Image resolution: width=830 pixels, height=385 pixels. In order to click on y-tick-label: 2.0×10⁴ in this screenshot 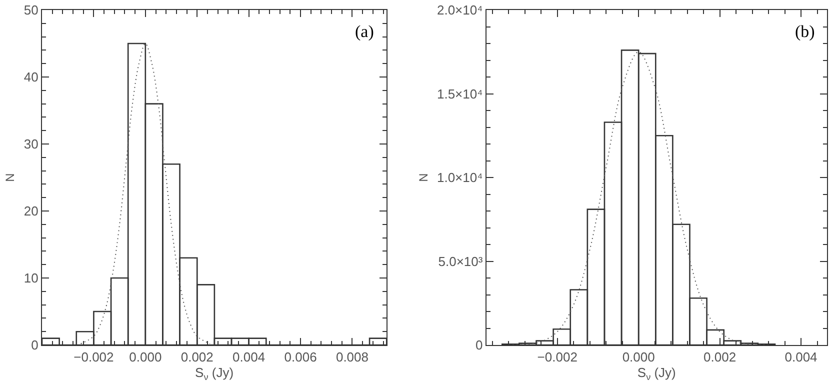, I will do `click(459, 10)`.